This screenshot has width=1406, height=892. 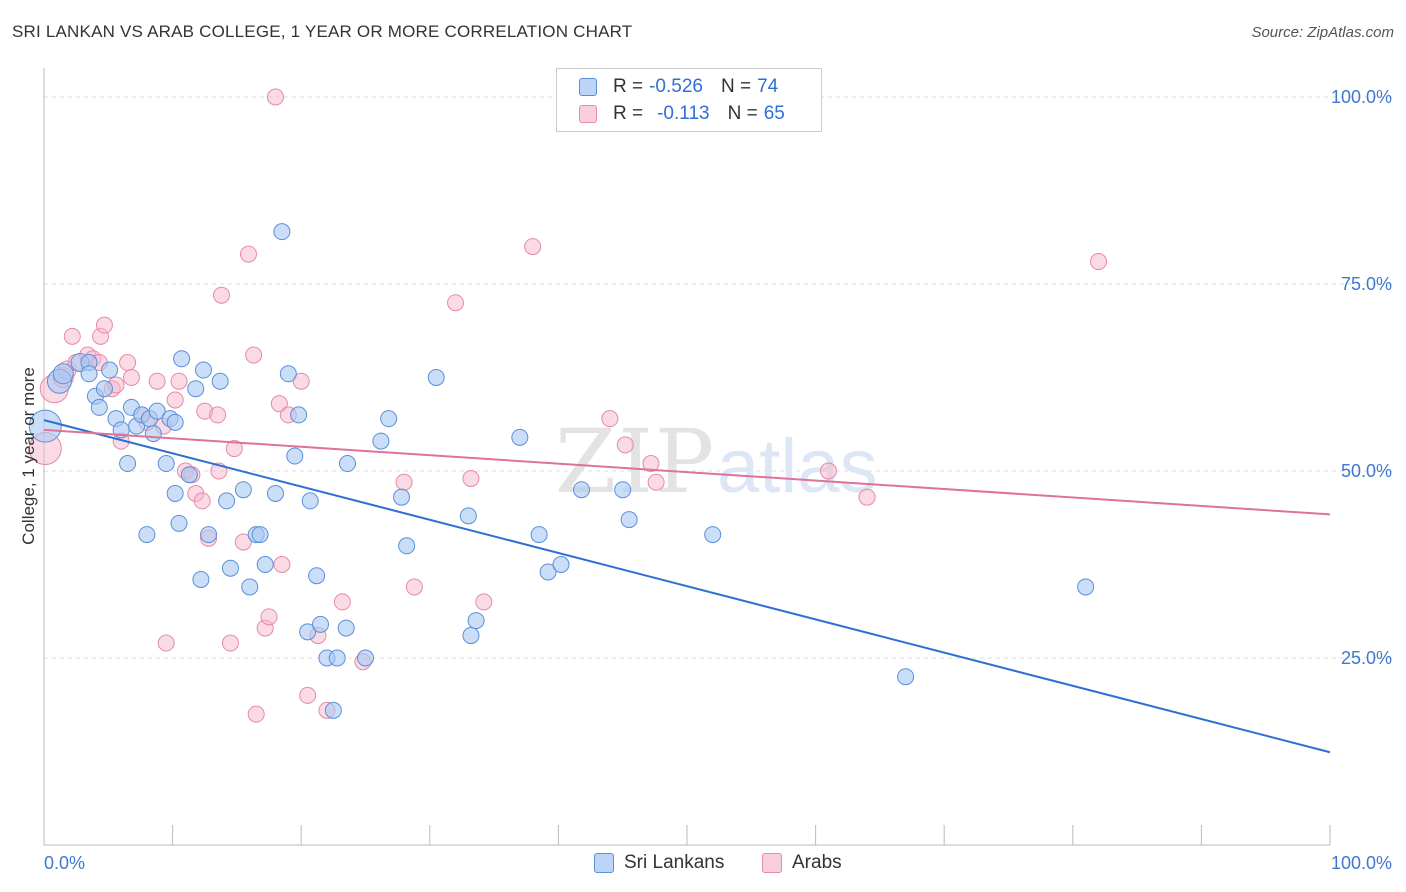 I want to click on source-label: Source: ZipAtlas.com, so click(x=1322, y=32).